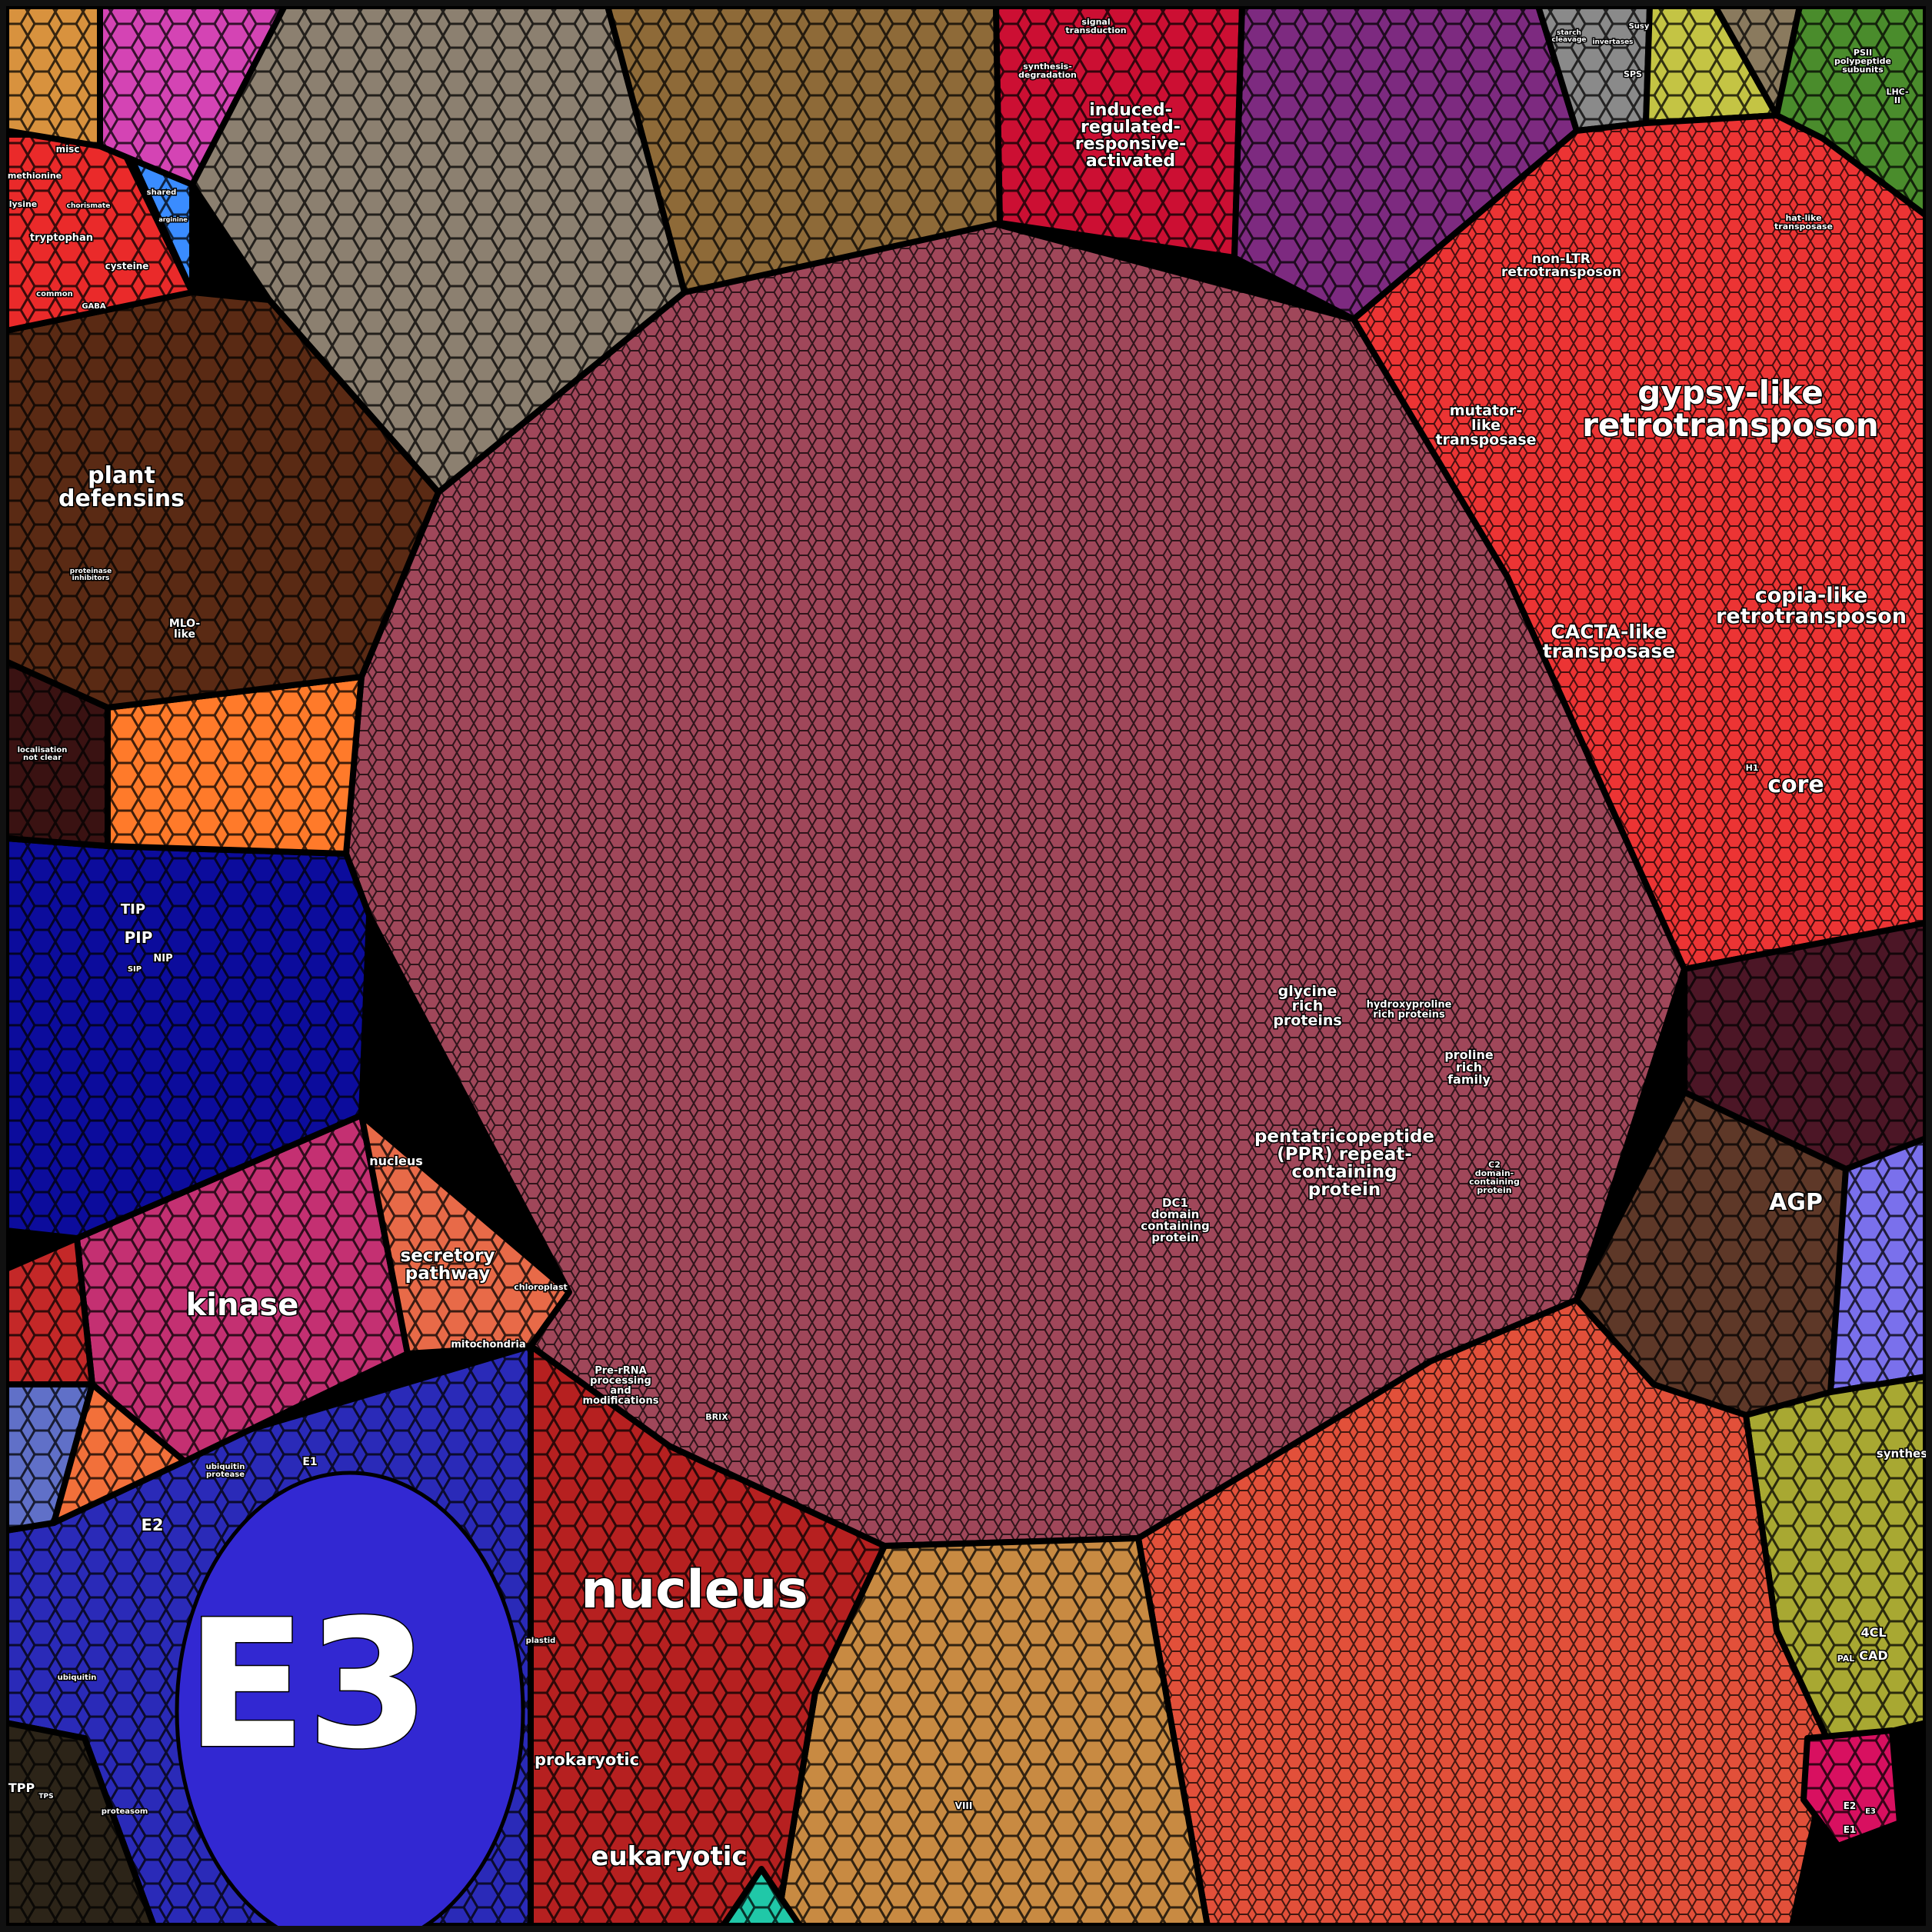 The width and height of the screenshot is (1932, 1932). Describe the element at coordinates (225, 1475) in the screenshot. I see `label-line: protease` at that location.